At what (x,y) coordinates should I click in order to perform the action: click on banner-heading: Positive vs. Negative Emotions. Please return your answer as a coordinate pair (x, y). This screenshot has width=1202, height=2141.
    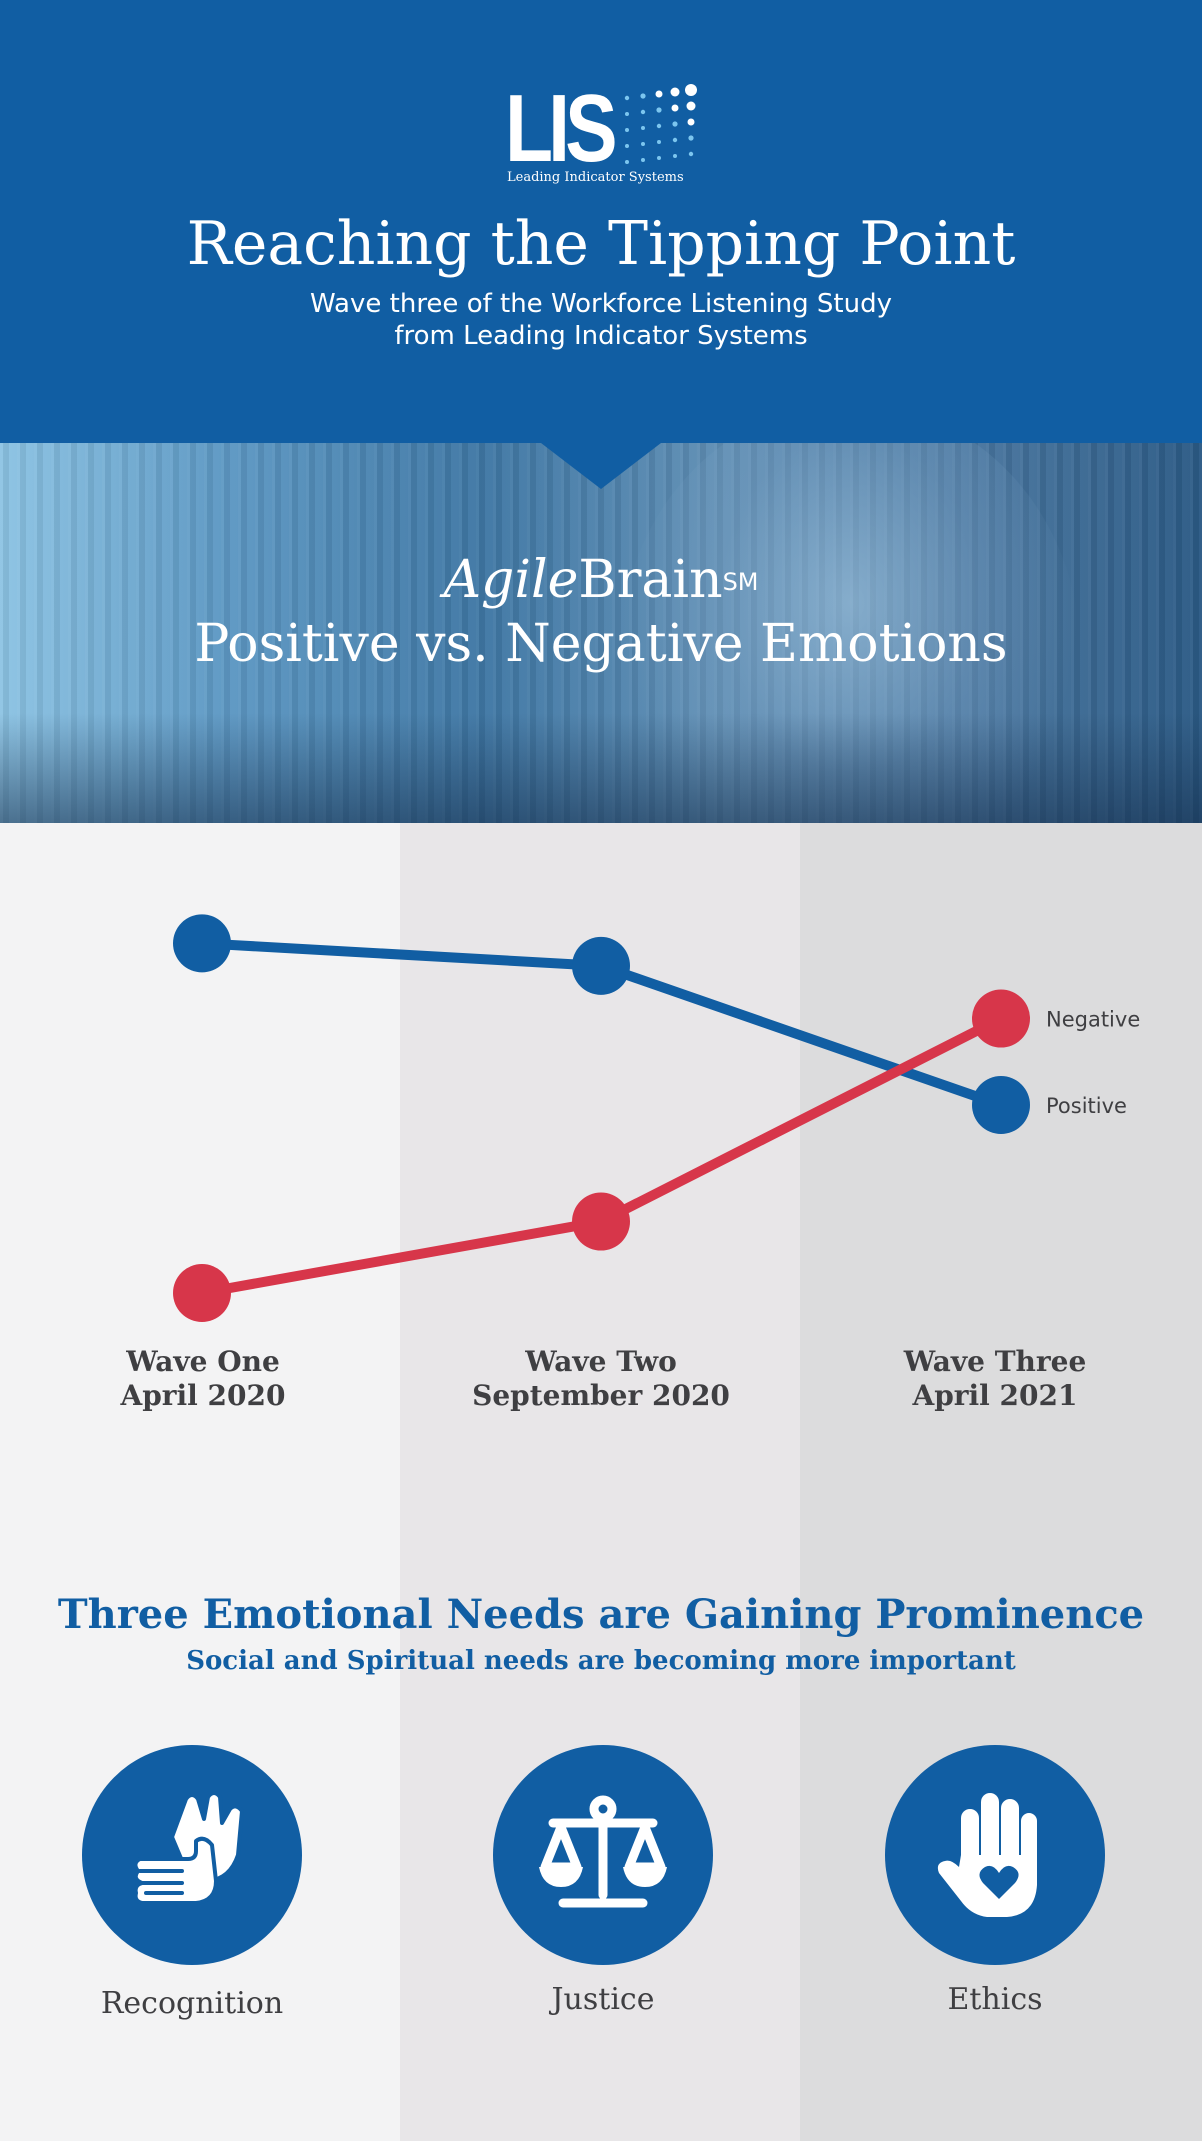
    Looking at the image, I should click on (601, 644).